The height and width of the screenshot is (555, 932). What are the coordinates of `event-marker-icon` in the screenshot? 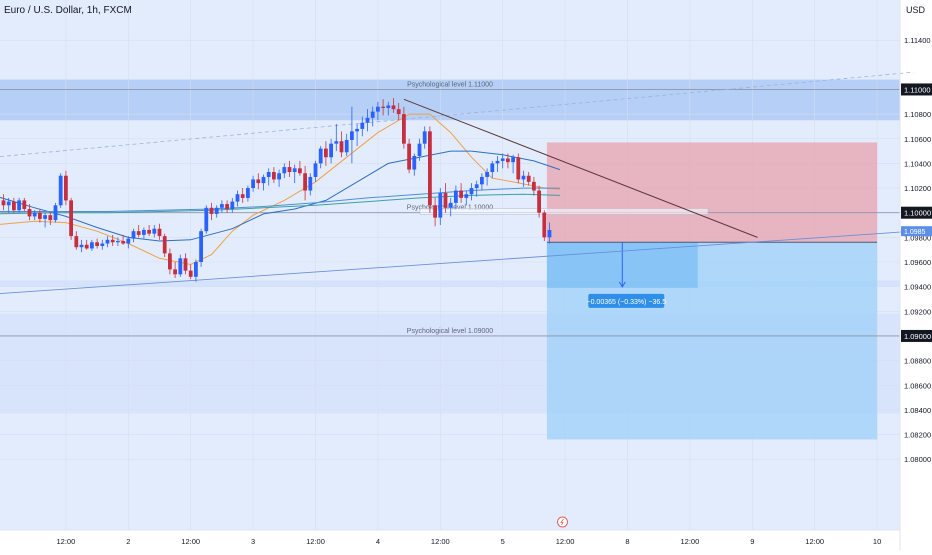 It's located at (562, 522).